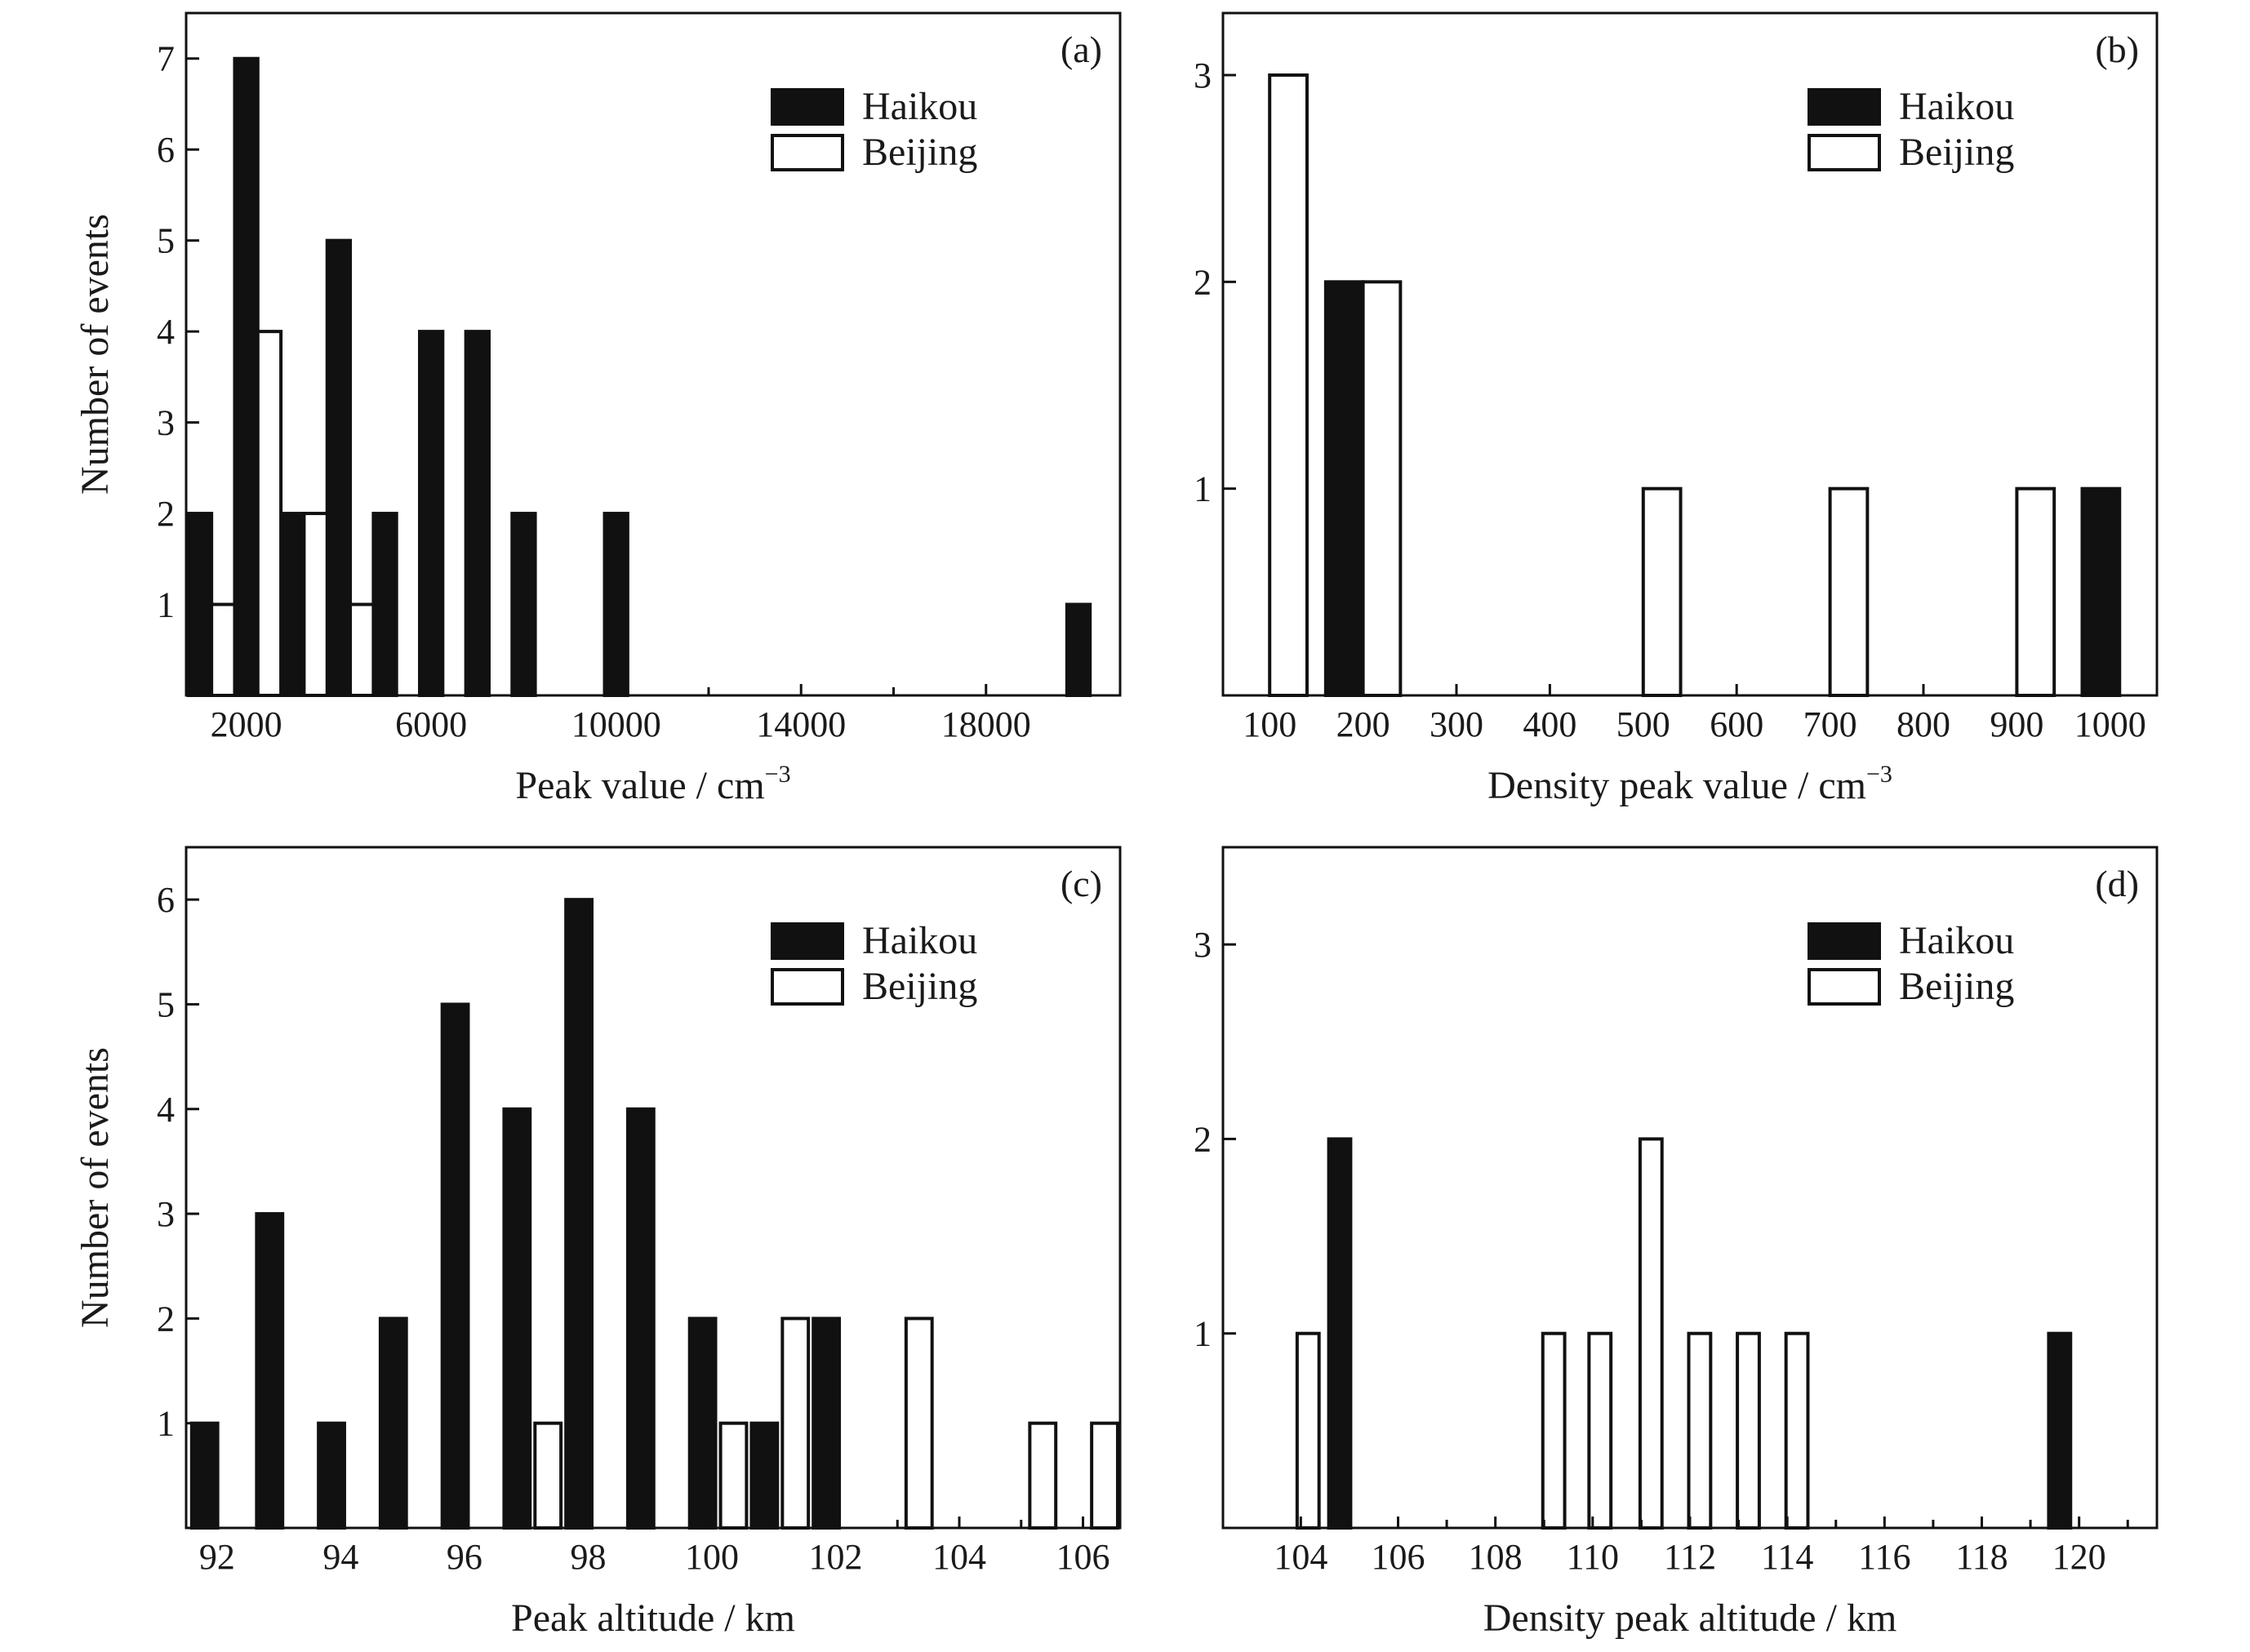  What do you see at coordinates (166, 59) in the screenshot?
I see `y-tick-label: 7` at bounding box center [166, 59].